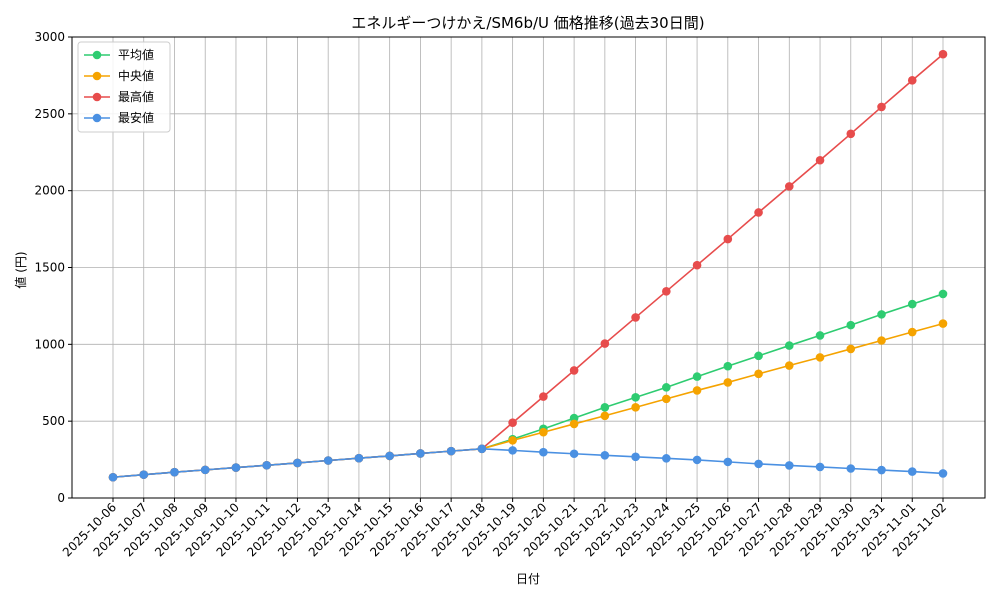  I want to click on legend-label: 最安値, so click(136, 117).